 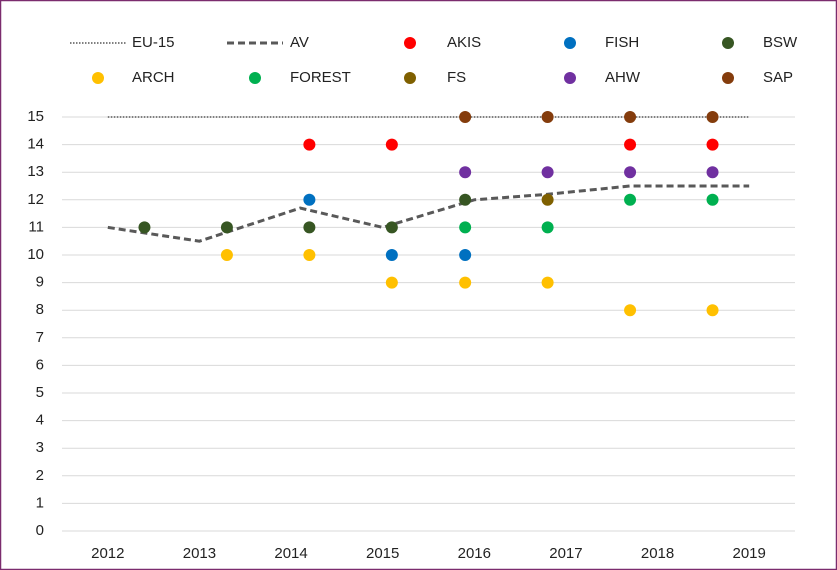 What do you see at coordinates (749, 553) in the screenshot?
I see `x-tick-label: 2019` at bounding box center [749, 553].